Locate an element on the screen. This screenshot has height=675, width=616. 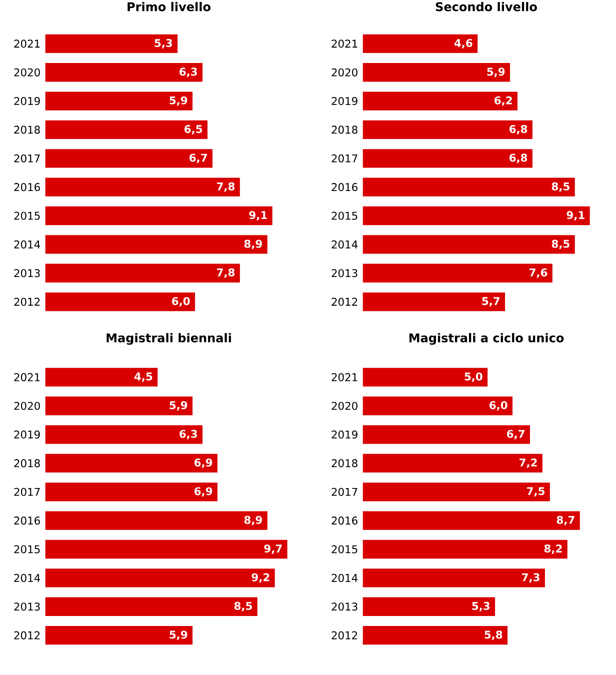
data-label: 4,5 is located at coordinates (143, 377).